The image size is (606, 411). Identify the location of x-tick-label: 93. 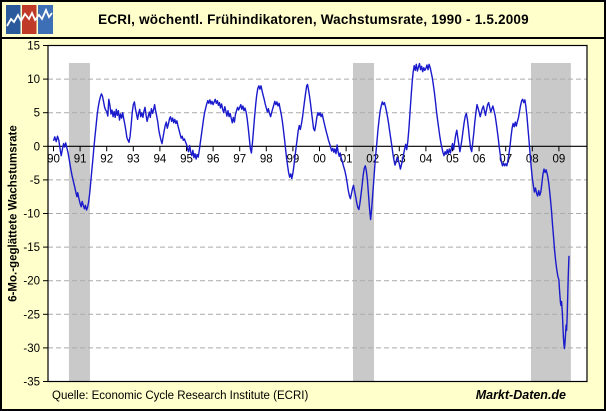
(133, 159).